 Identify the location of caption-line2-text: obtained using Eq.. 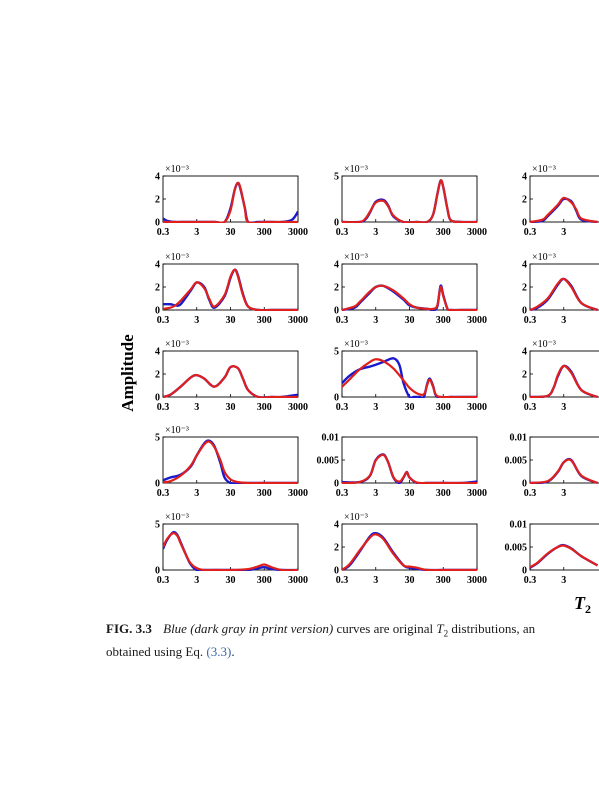
(156, 651).